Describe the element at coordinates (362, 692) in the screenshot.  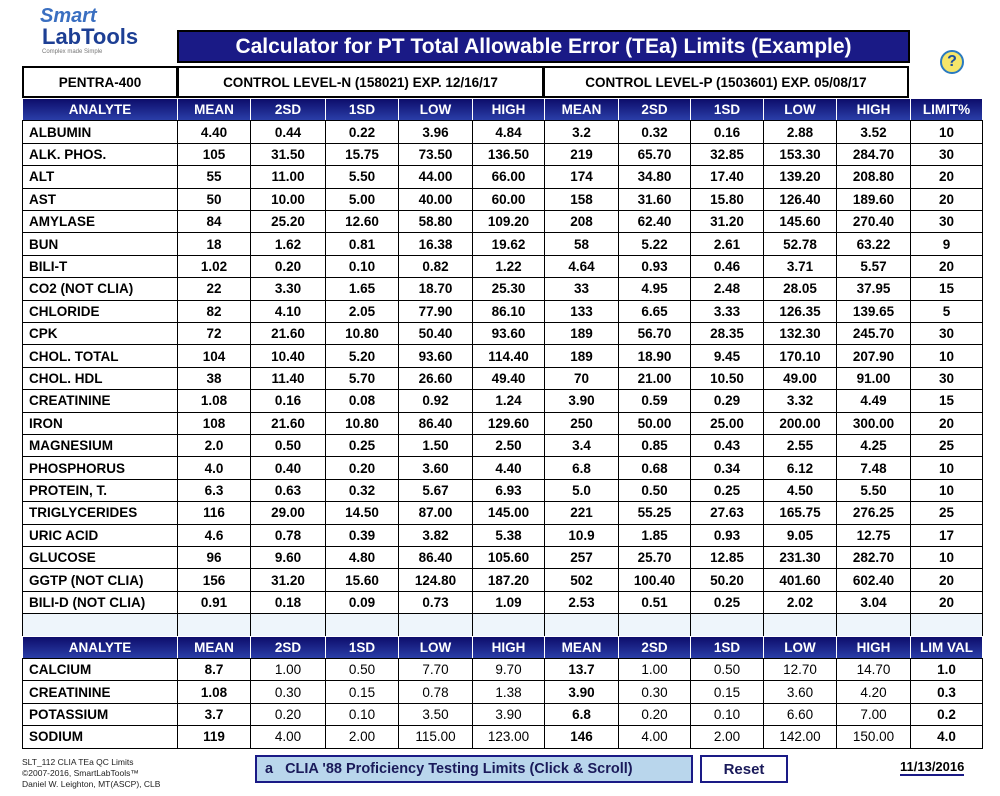
I see `value-cell: 0.15` at that location.